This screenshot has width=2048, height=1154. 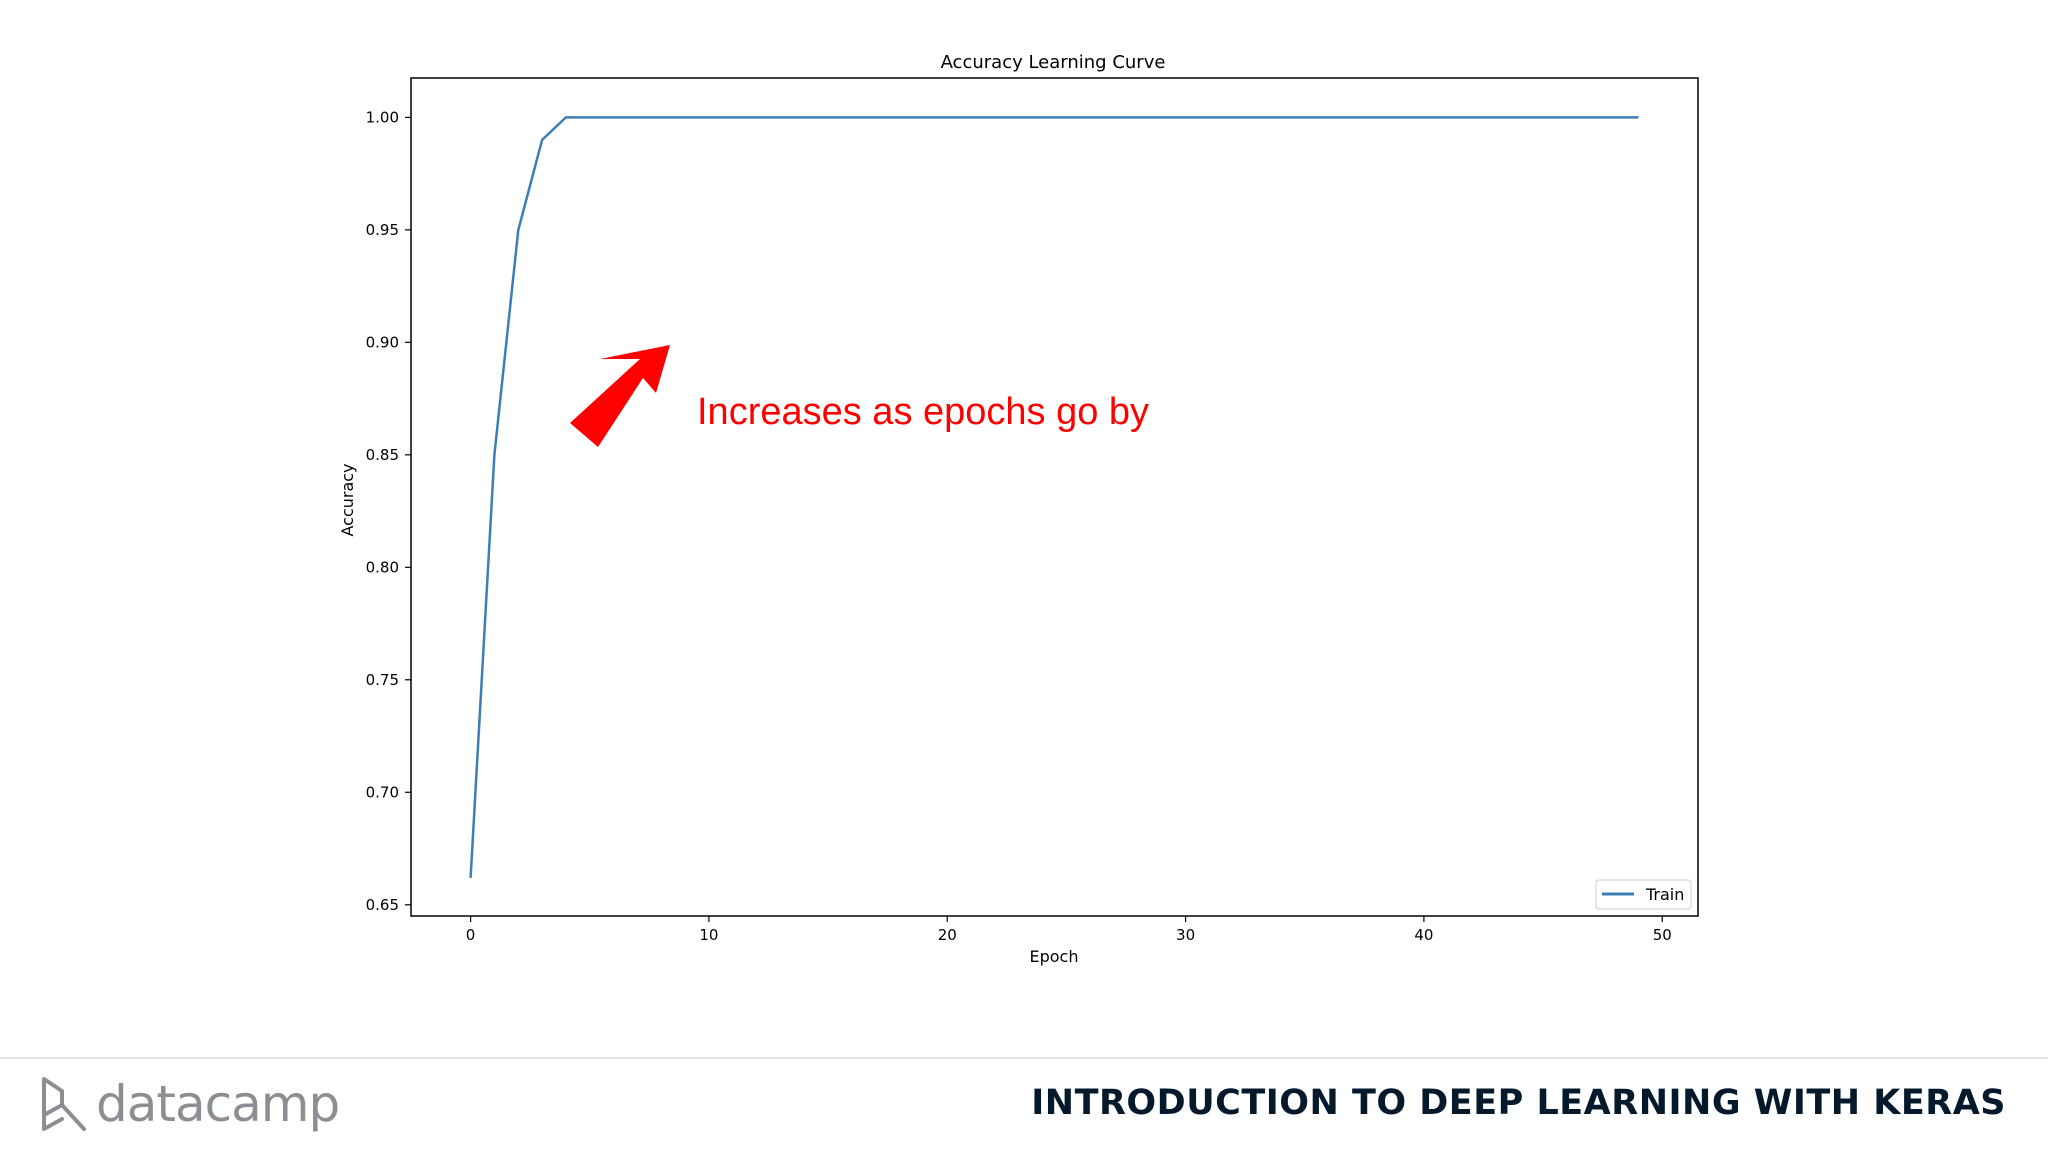 I want to click on datacamp-logo-icon, so click(x=64, y=1104).